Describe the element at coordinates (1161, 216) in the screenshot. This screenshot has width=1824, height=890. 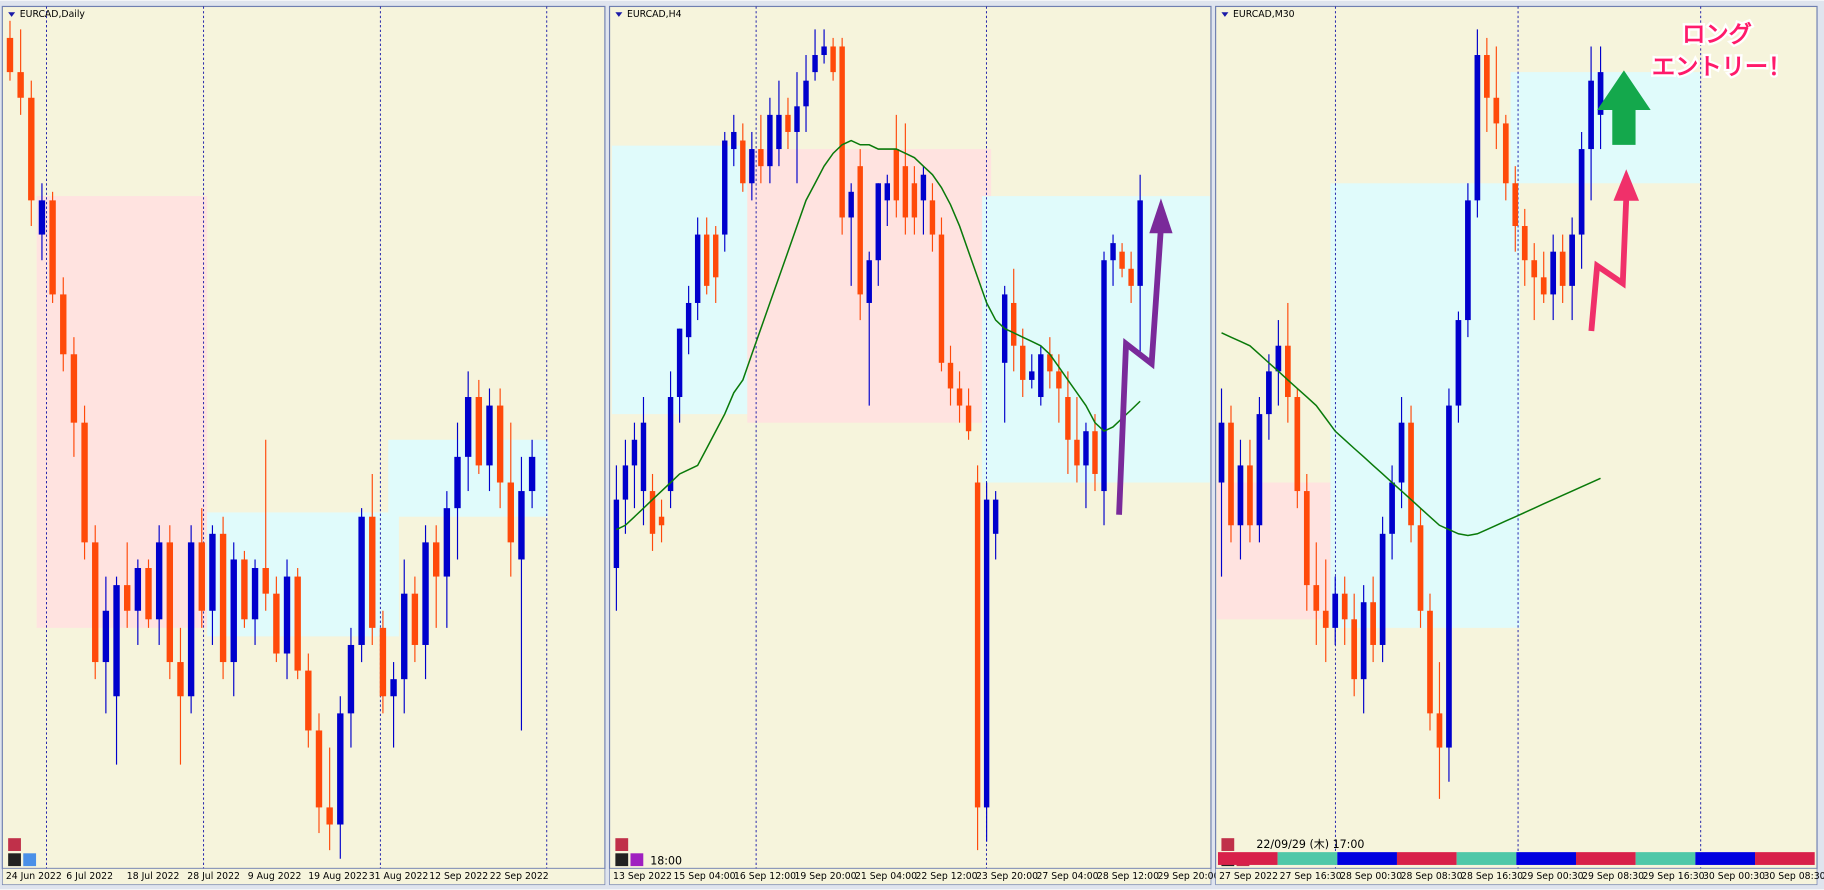
I see `purple-arrow-head` at that location.